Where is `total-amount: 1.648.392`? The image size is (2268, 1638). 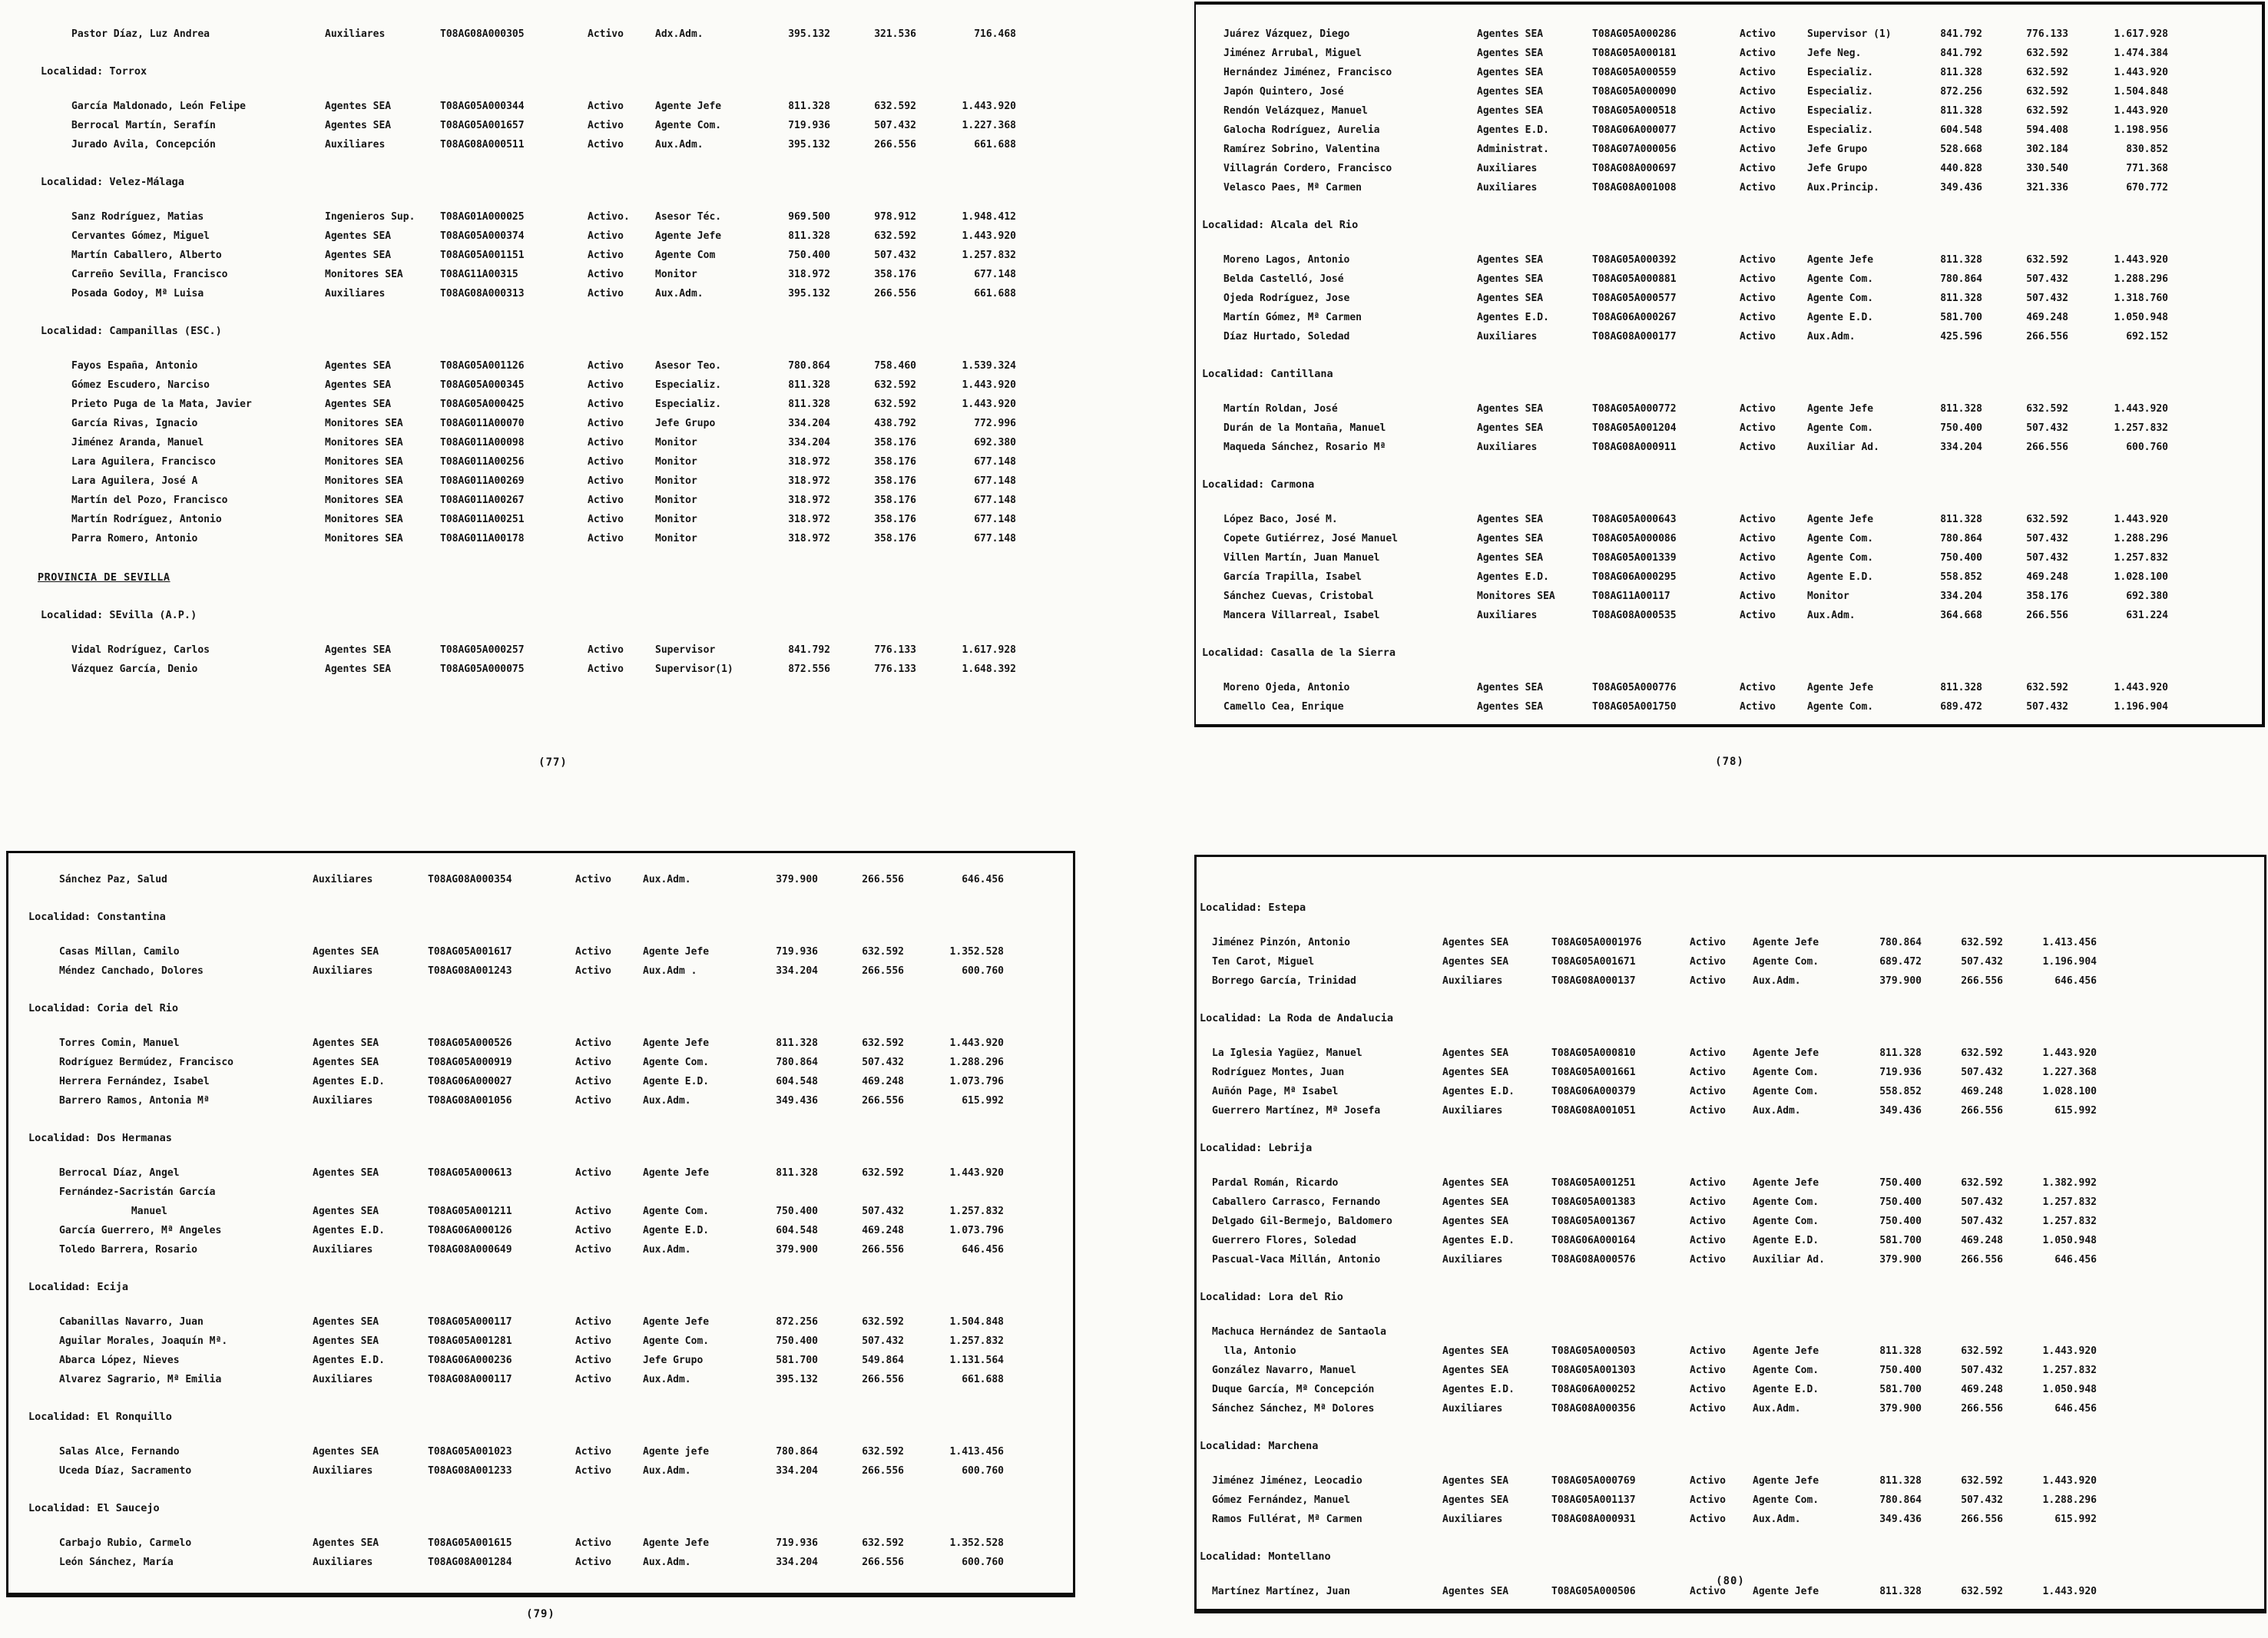 total-amount: 1.648.392 is located at coordinates (989, 669).